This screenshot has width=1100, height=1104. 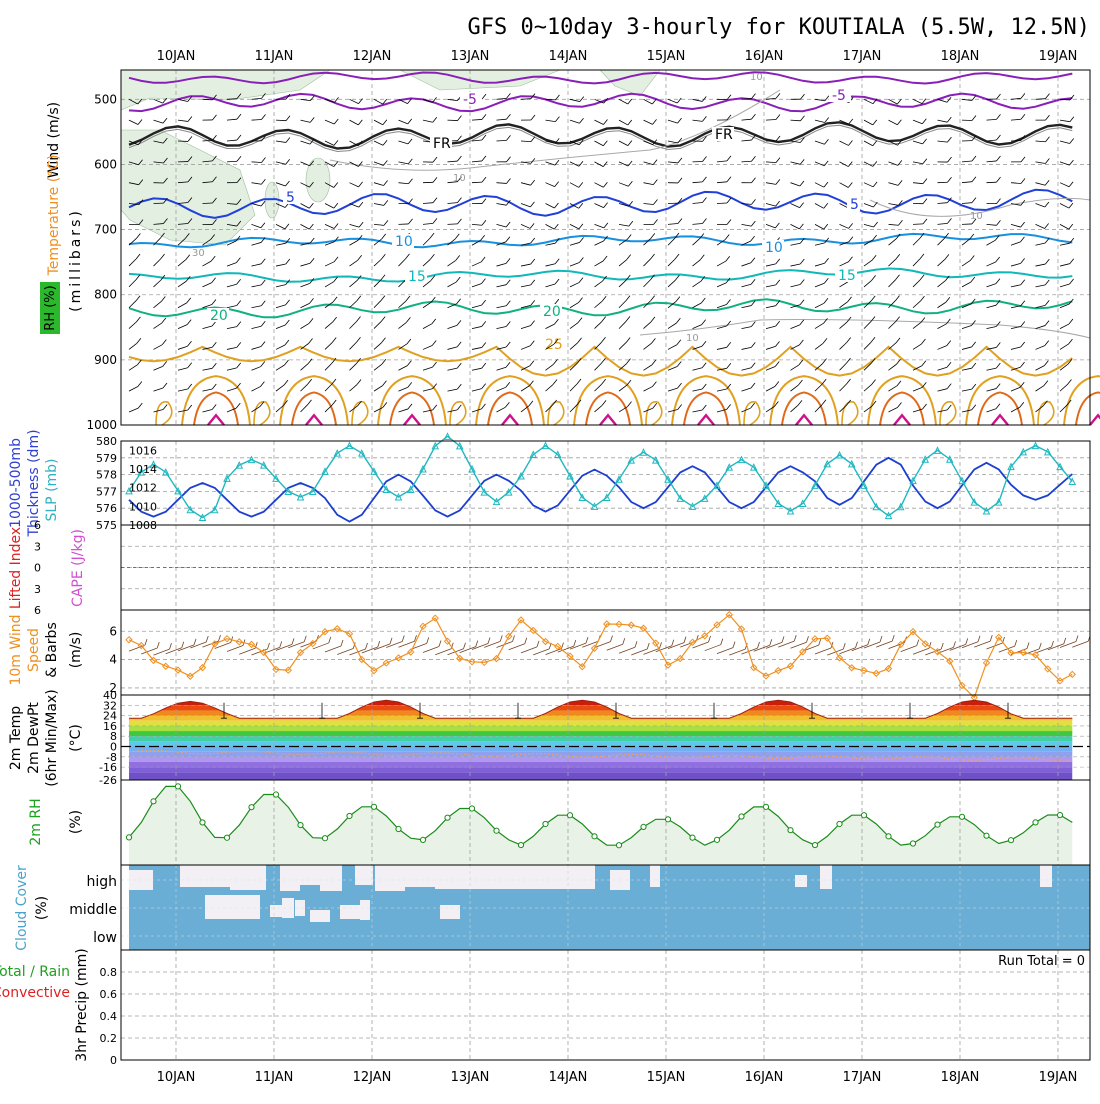 I want to click on axis-tick: 800, so click(x=105, y=295).